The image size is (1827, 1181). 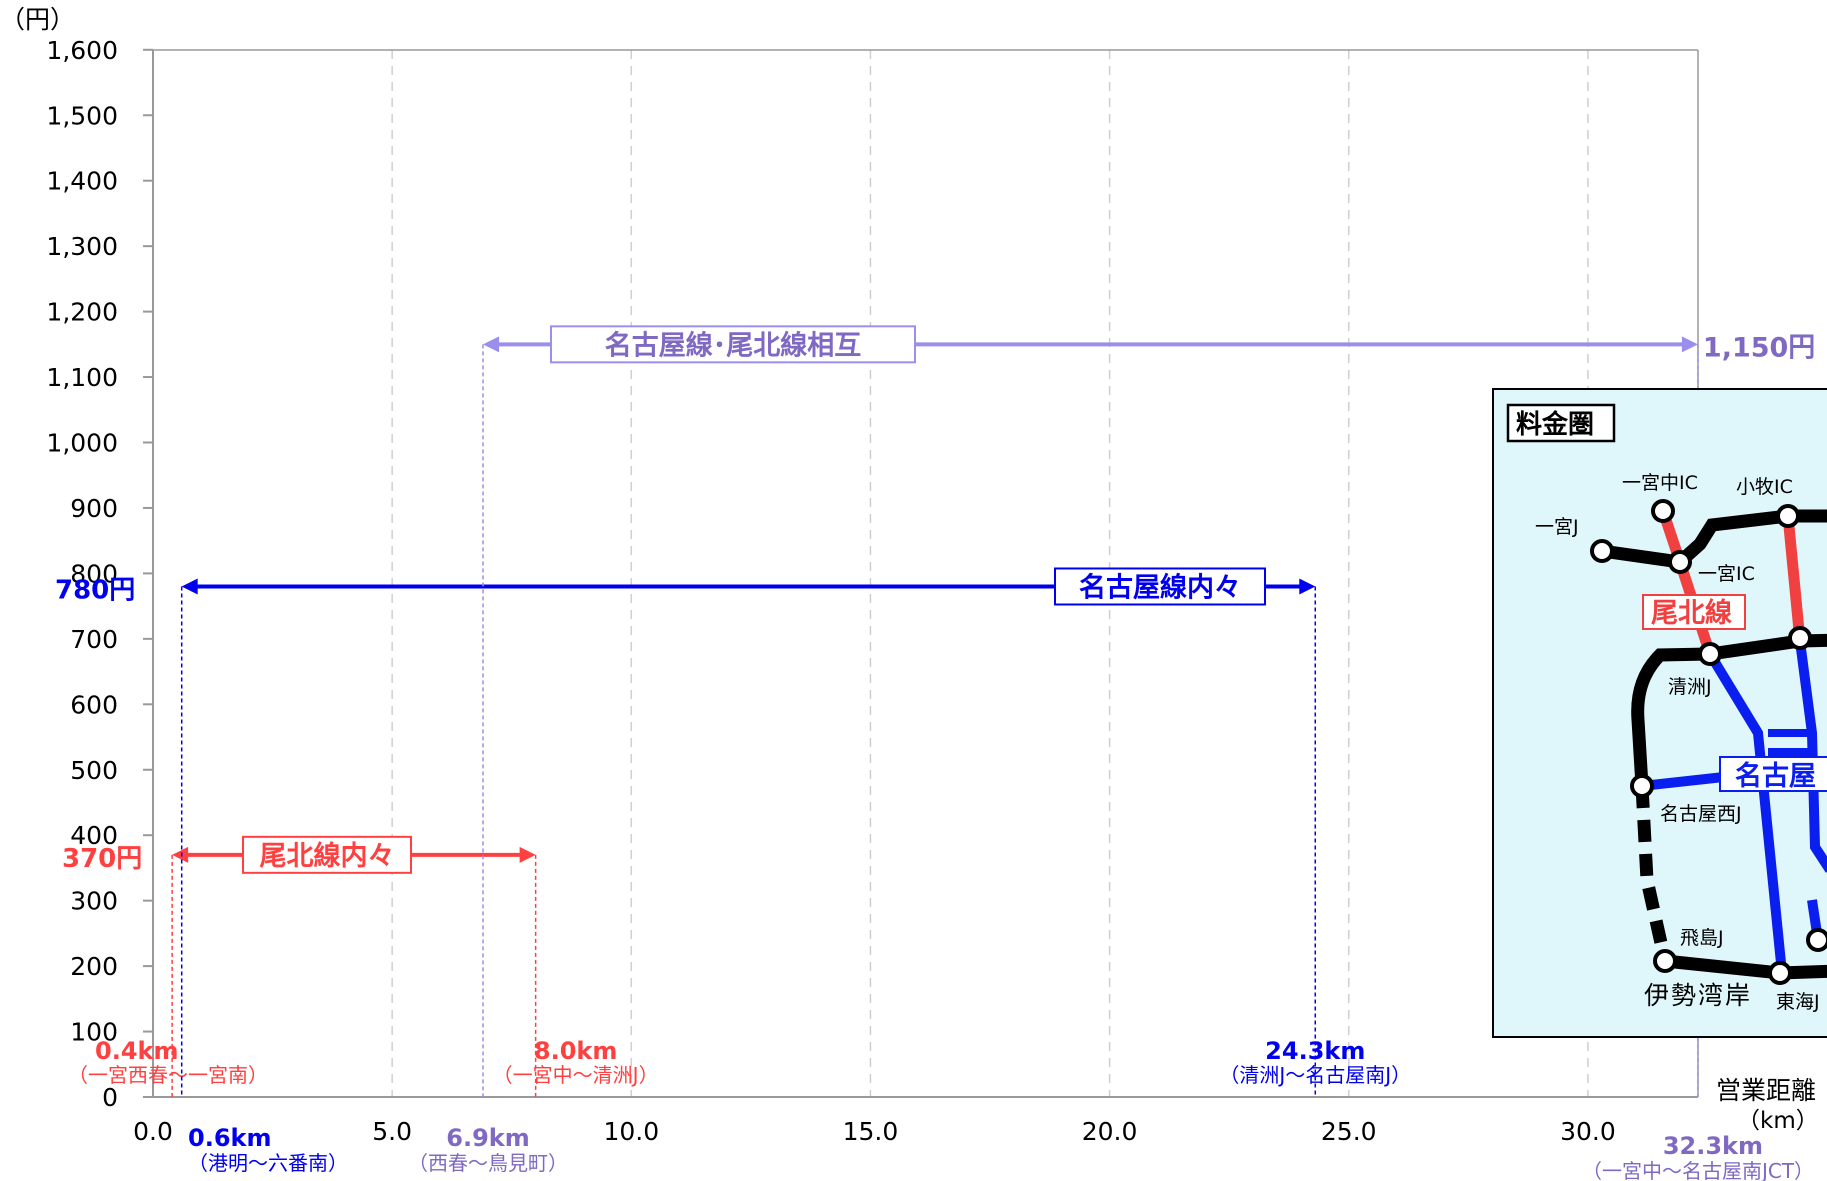 I want to click on min-route-label: （西春～鳥見町）, so click(x=488, y=1163).